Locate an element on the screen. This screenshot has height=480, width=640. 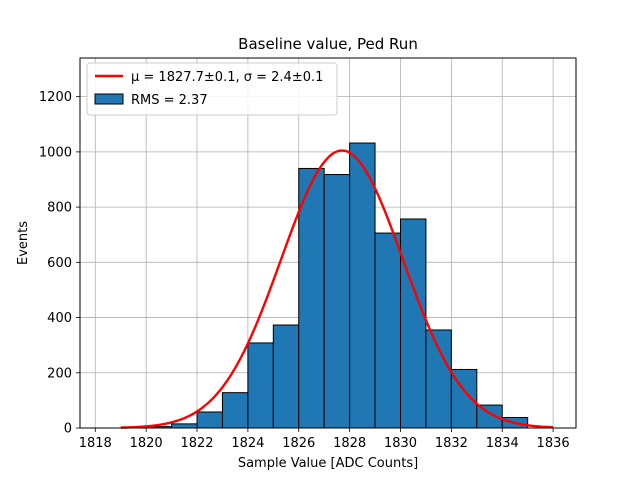
y-tick-label: 200 is located at coordinates (59, 373).